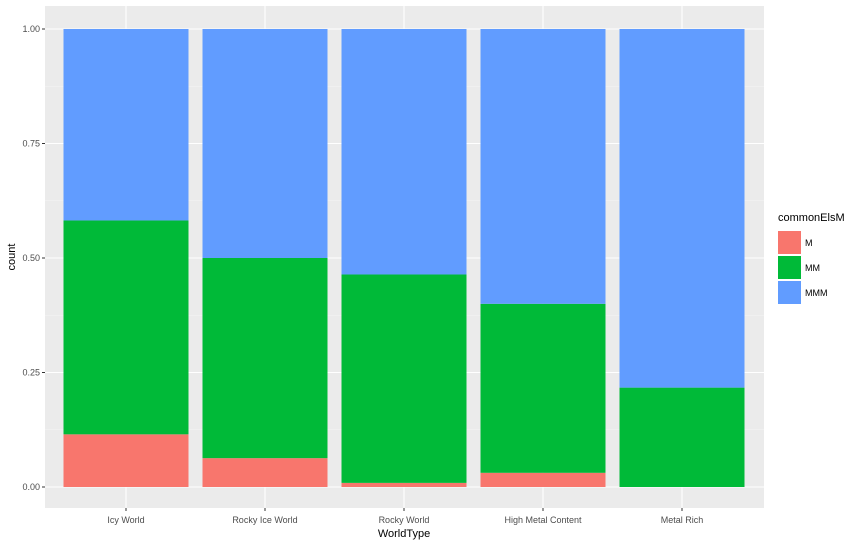 The height and width of the screenshot is (544, 858). I want to click on x-axis-title: WorldType, so click(404, 534).